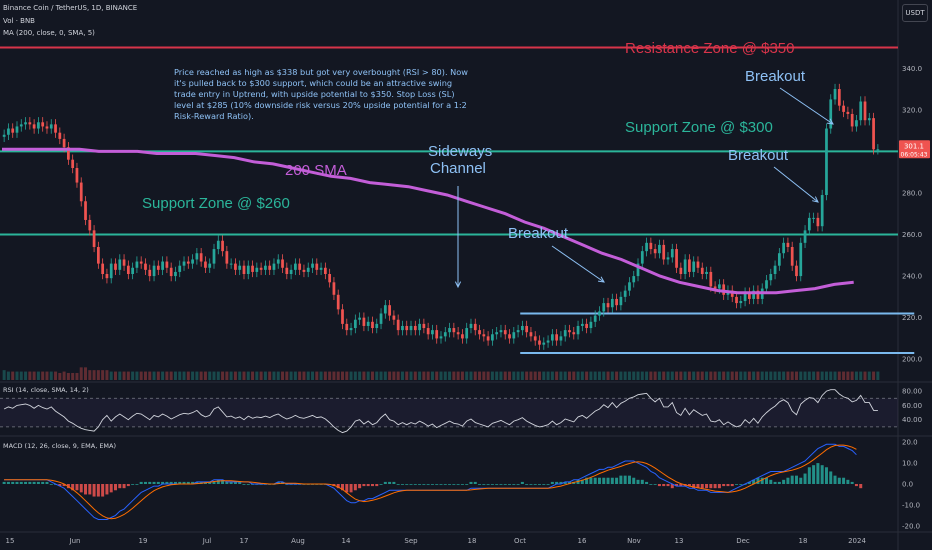 The image size is (932, 550). Describe the element at coordinates (59, 446) in the screenshot. I see `macd-title: MACD (12, 26, close, 9, EMA, EMA)` at that location.